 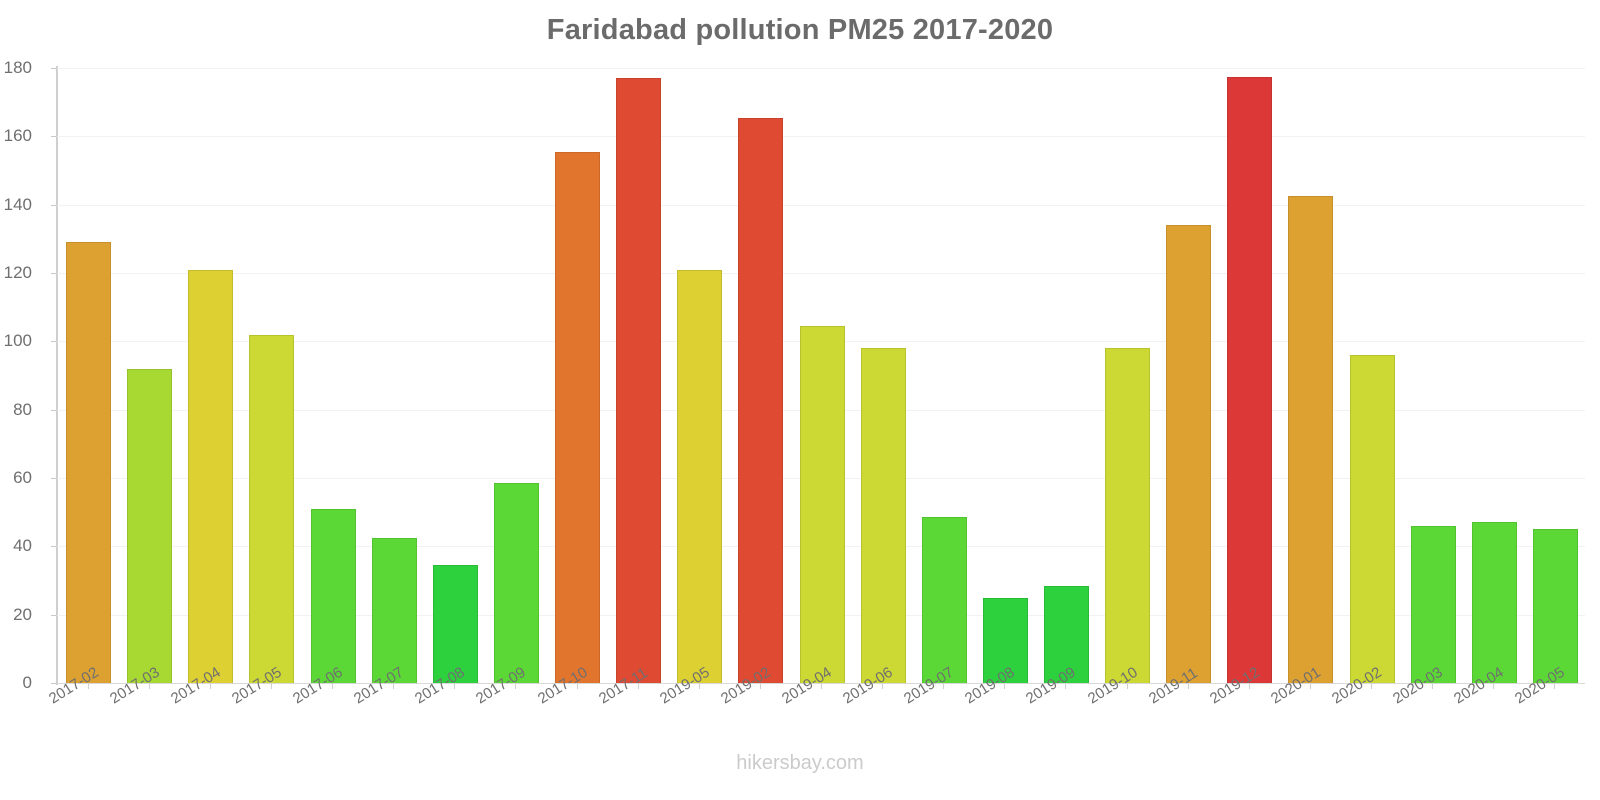 I want to click on y-tick-label: 140, so click(x=17, y=204).